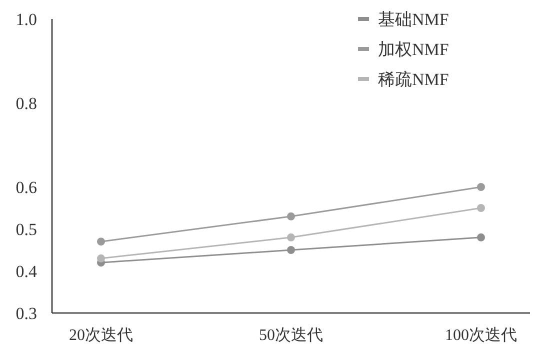 The height and width of the screenshot is (348, 546). What do you see at coordinates (27, 271) in the screenshot?
I see `y-tick-label: 0.4` at bounding box center [27, 271].